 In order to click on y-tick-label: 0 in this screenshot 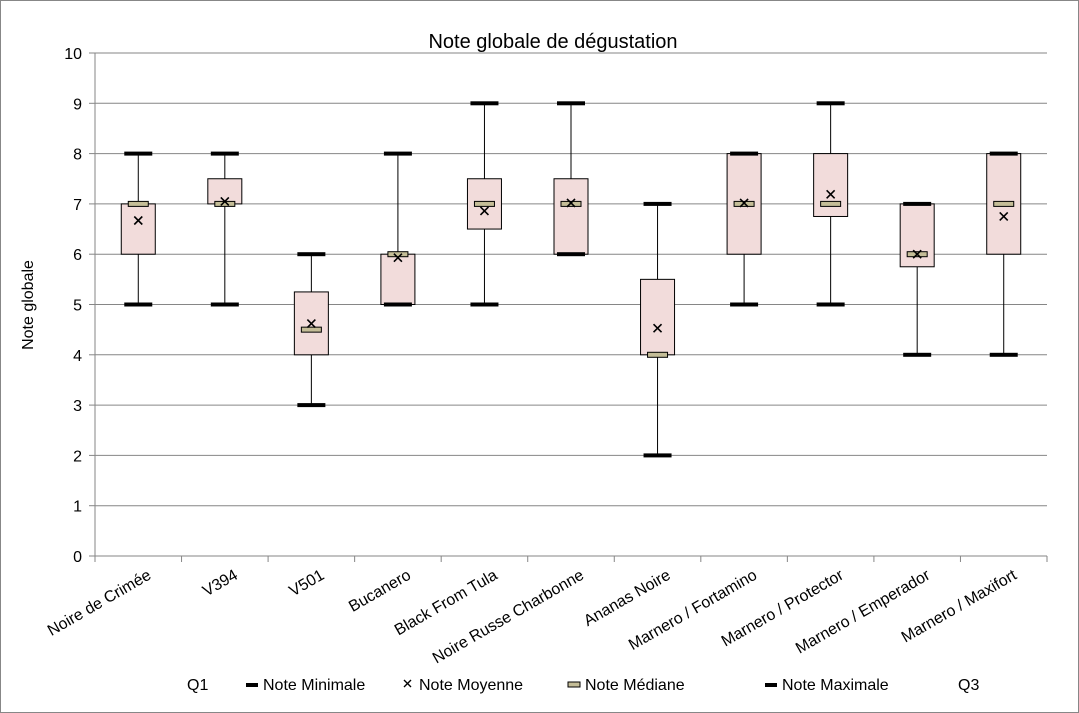, I will do `click(77, 557)`.